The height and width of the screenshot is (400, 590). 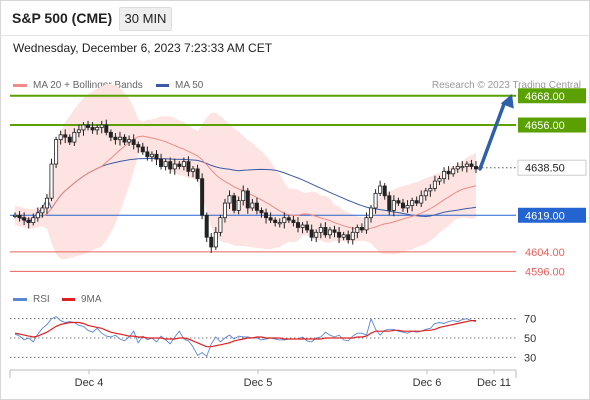 What do you see at coordinates (545, 97) in the screenshot?
I see `price-label-text: 4668.00` at bounding box center [545, 97].